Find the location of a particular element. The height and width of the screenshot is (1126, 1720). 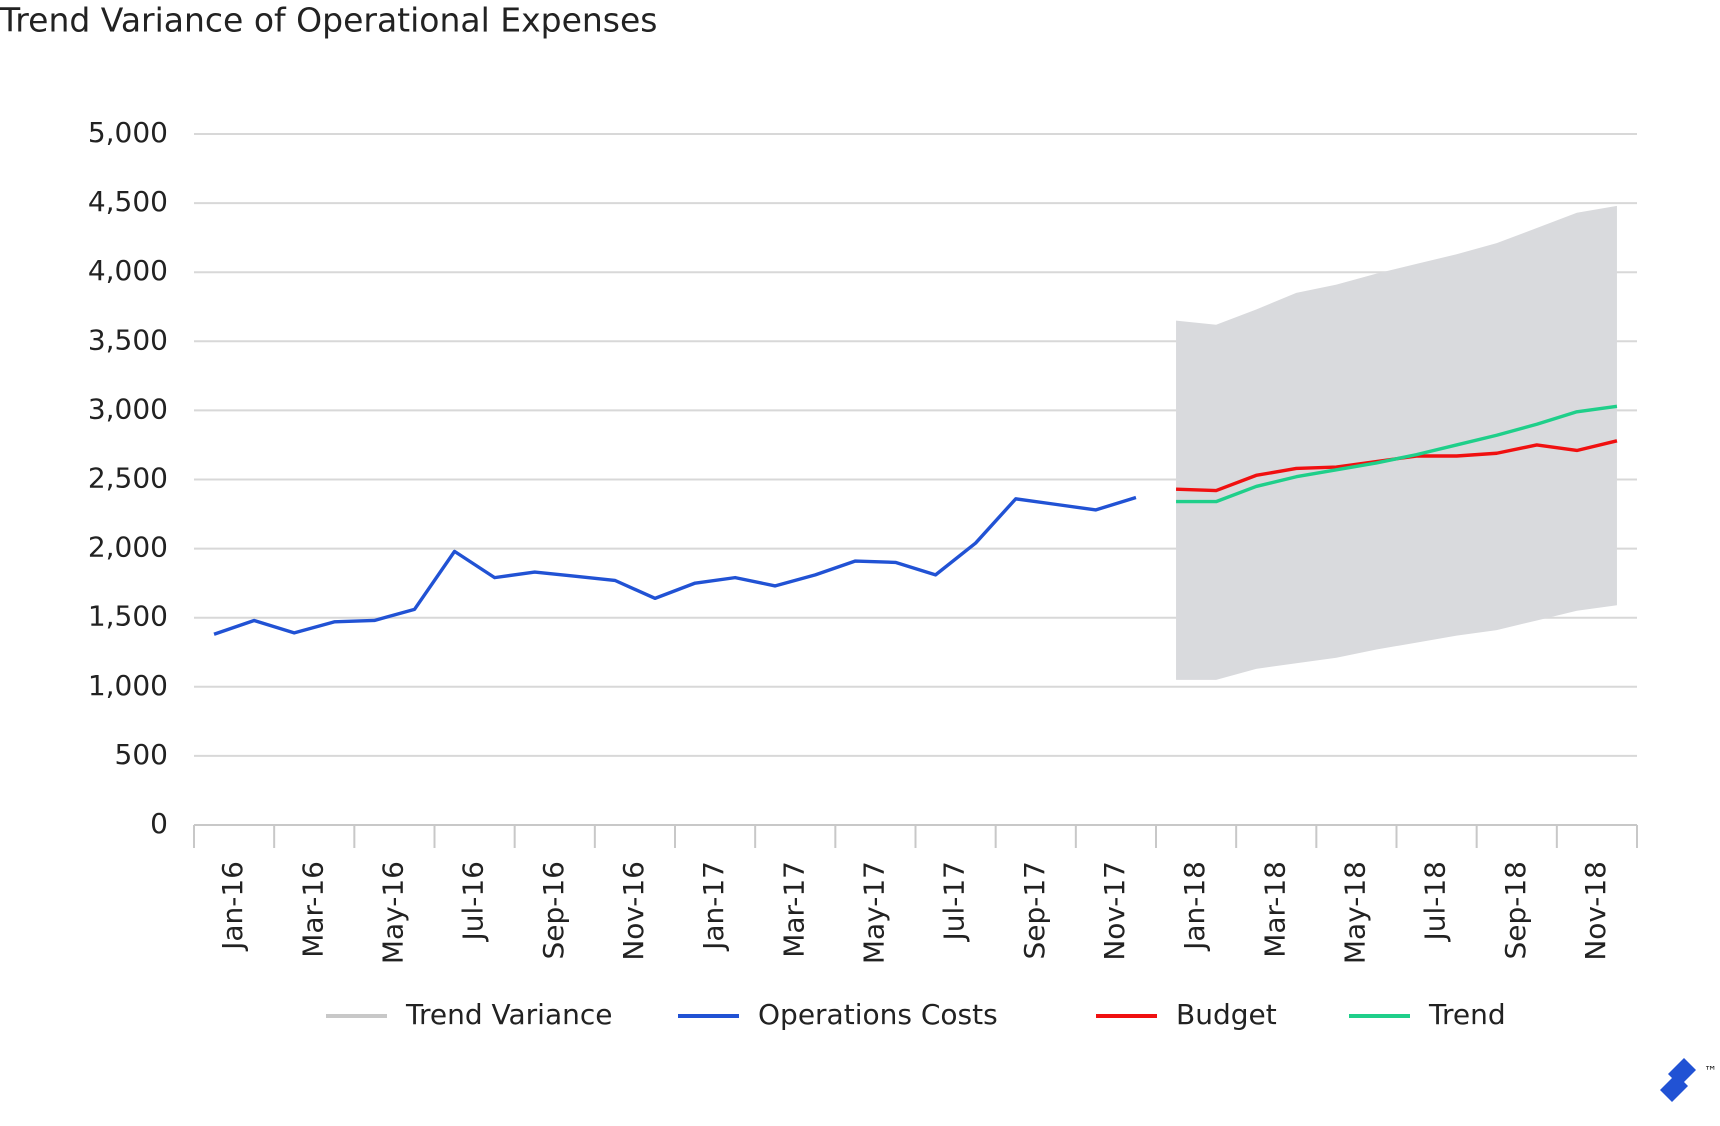

legend-label: Budget is located at coordinates (1226, 1014).